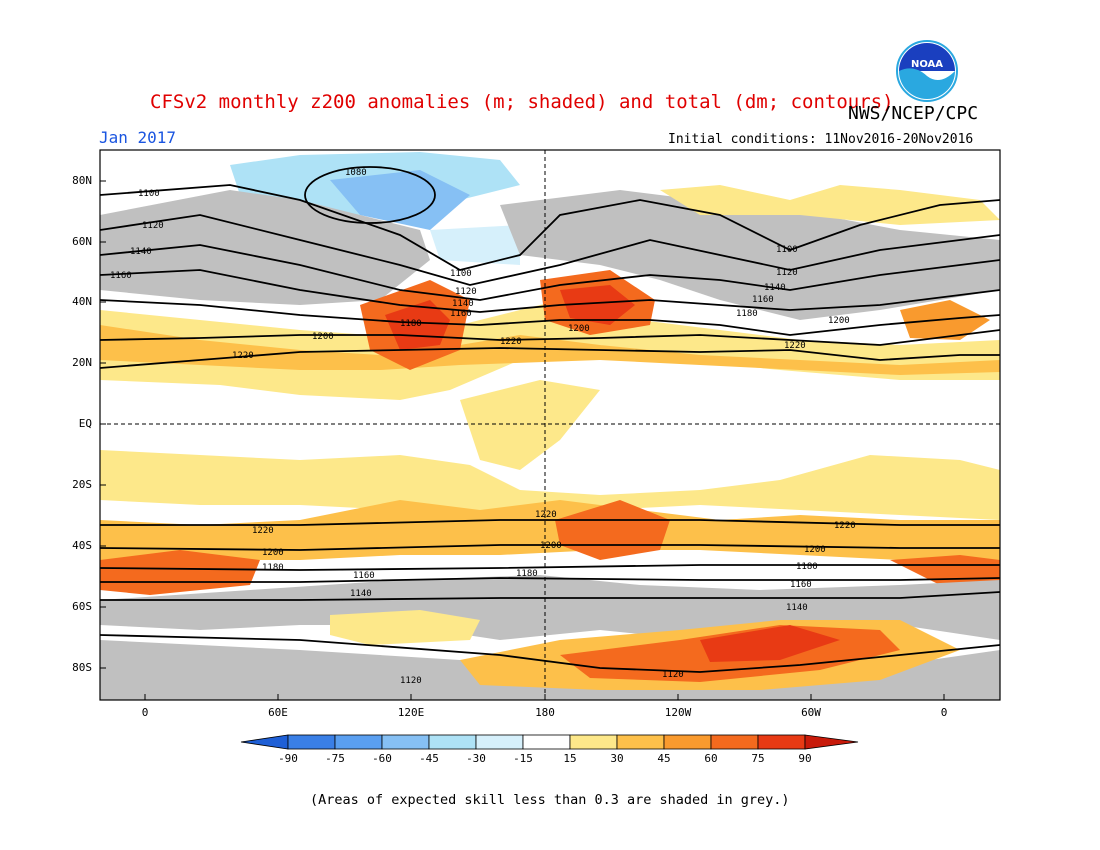 This screenshot has height=850, width=1100. Describe the element at coordinates (830, 205) in the screenshot. I see `positive-anomaly-north-atlantic` at that location.